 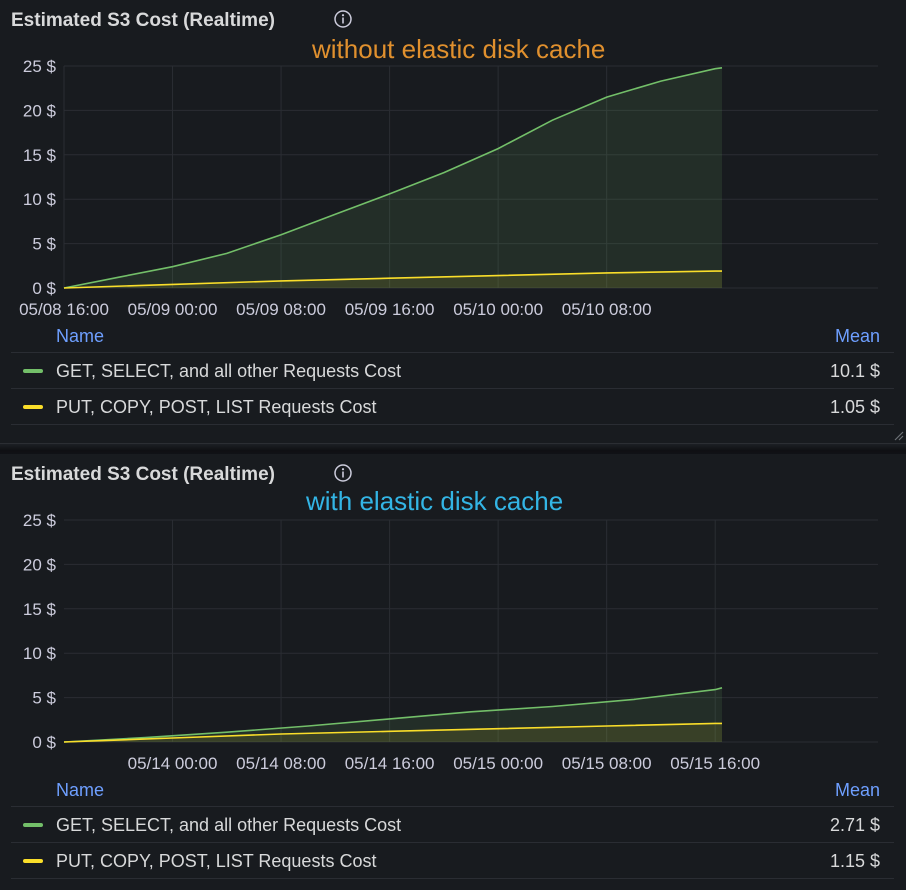 I want to click on x-tick-label: 05/10 08:00, so click(x=607, y=309).